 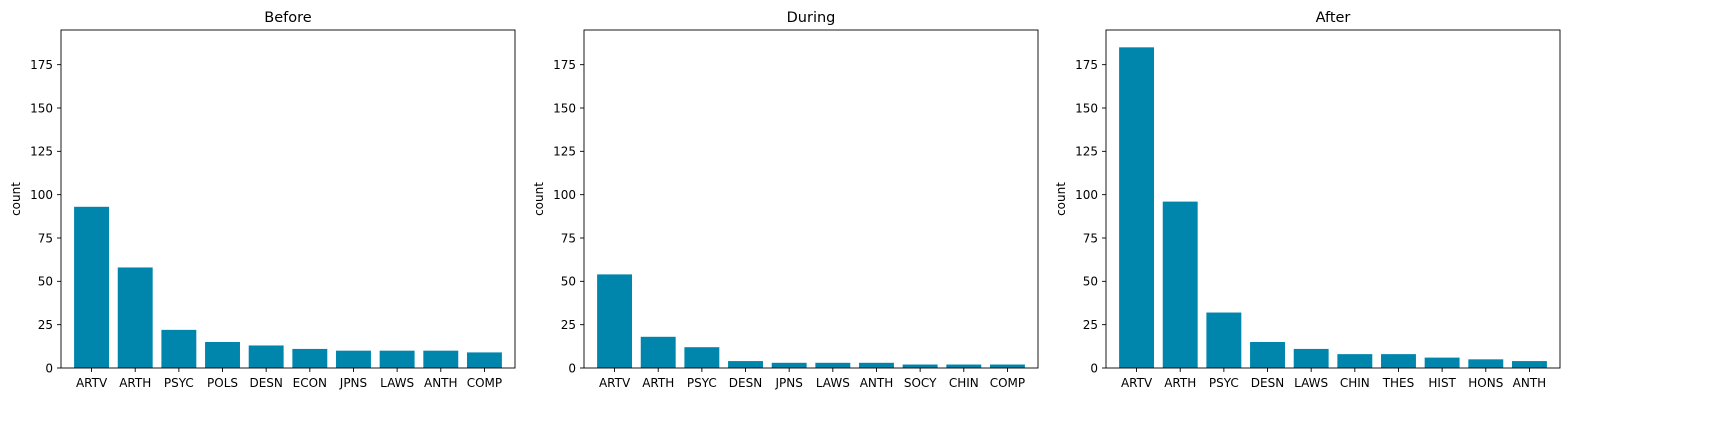 I want to click on bar-thes, so click(x=1398, y=361).